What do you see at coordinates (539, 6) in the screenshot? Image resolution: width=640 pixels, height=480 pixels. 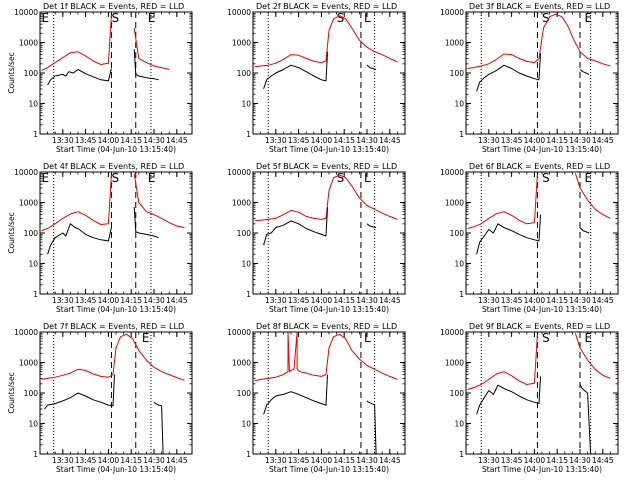 I see `chart-title: Det 3f BLACK = Events, RED = LLD` at bounding box center [539, 6].